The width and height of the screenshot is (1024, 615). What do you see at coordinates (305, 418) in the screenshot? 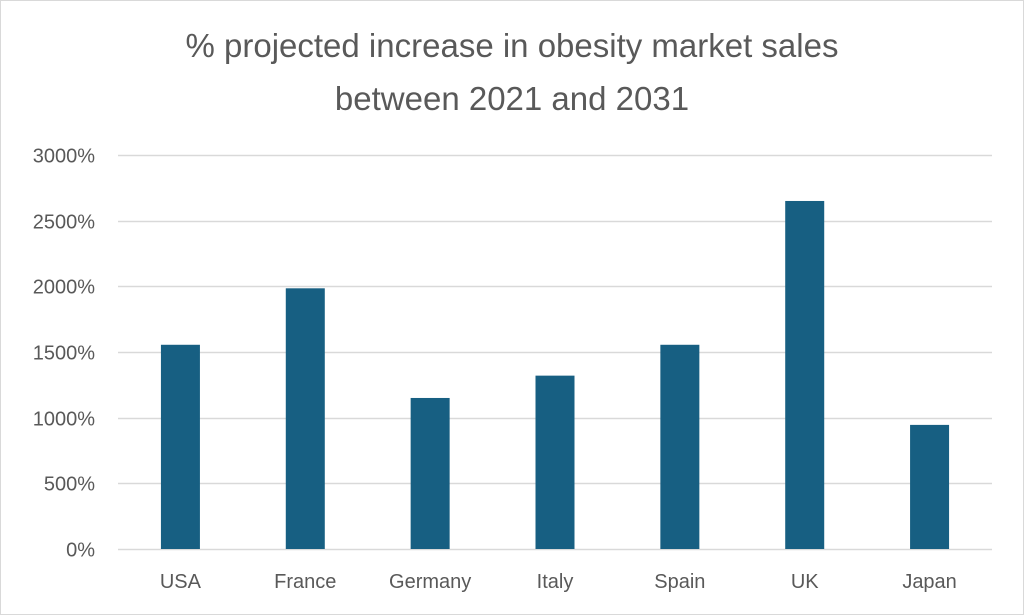
I see `bar-france` at bounding box center [305, 418].